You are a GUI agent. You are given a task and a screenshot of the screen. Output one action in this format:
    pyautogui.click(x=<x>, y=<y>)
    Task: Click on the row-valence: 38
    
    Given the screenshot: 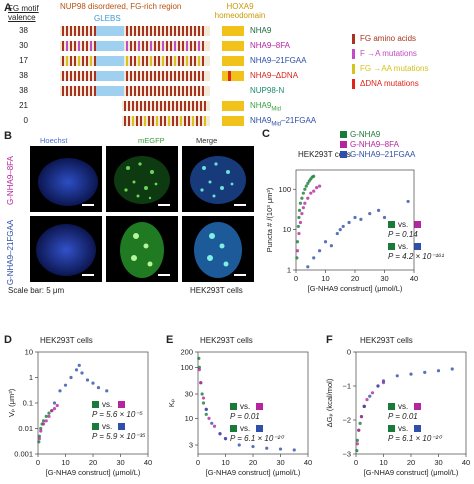 What is the action you would take?
    pyautogui.click(x=23, y=90)
    